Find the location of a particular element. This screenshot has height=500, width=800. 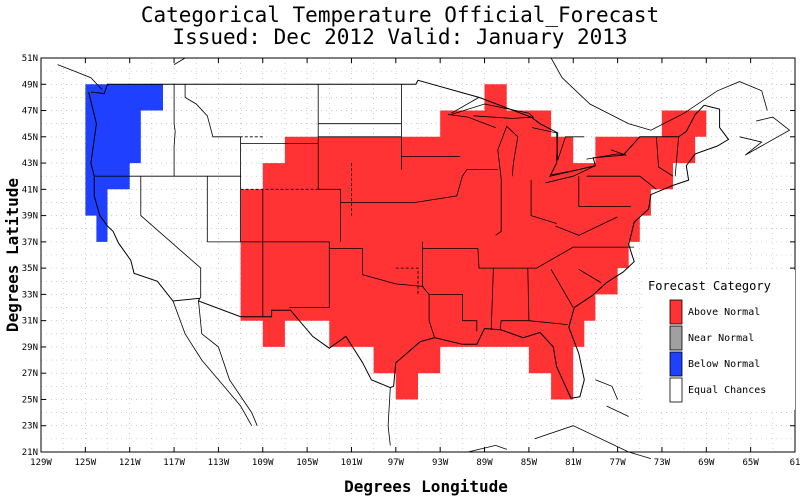

y-tick-label: 47N is located at coordinates (30, 112).